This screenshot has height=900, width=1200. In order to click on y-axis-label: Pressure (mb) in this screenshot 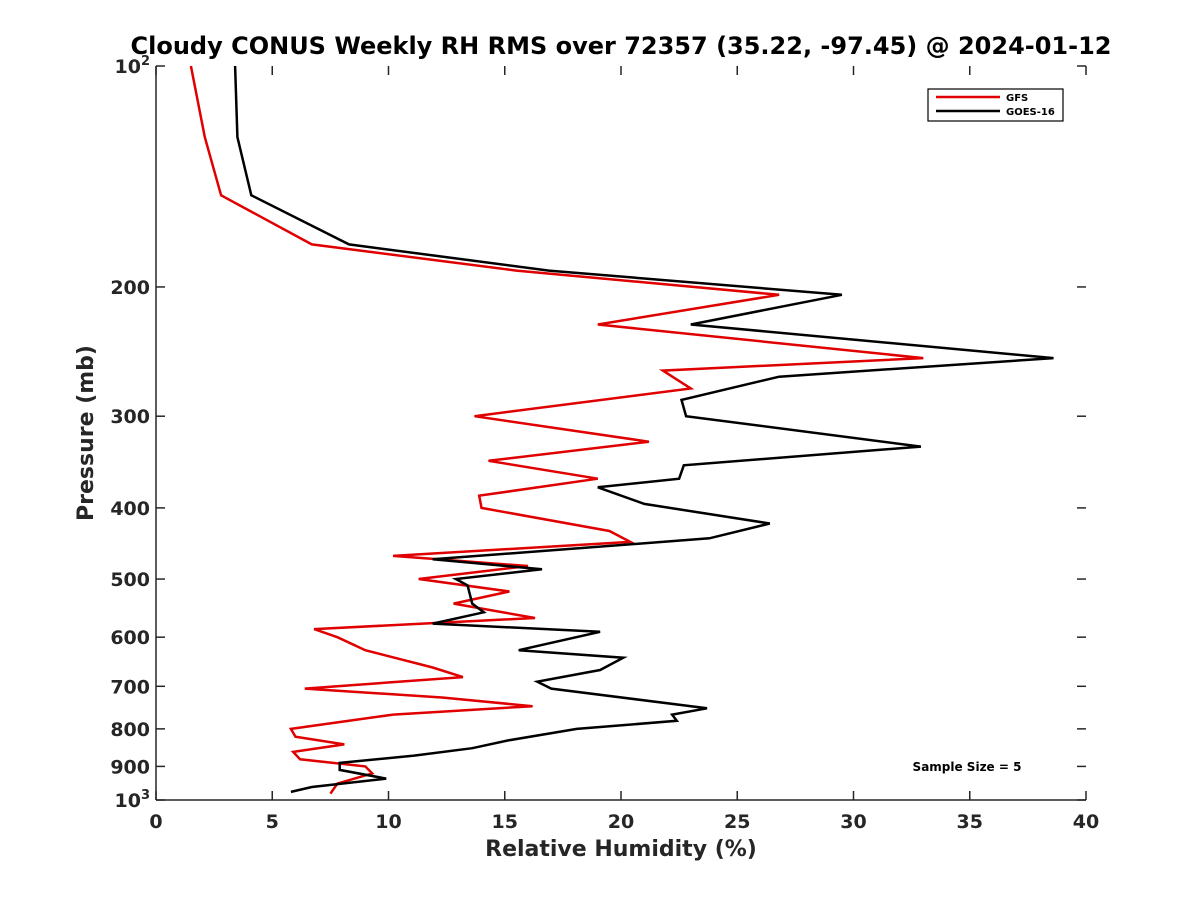, I will do `click(86, 433)`.